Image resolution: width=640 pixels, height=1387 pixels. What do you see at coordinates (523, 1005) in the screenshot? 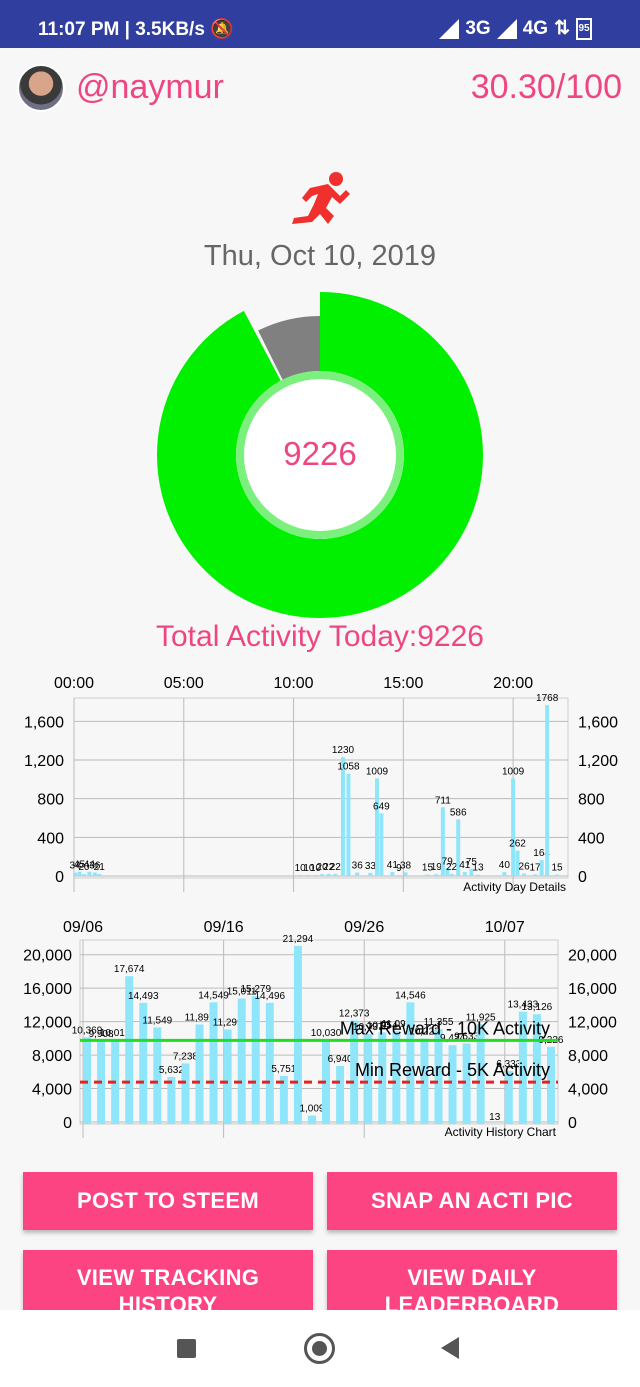
I see `hist-bar-label: 13,433` at bounding box center [523, 1005].